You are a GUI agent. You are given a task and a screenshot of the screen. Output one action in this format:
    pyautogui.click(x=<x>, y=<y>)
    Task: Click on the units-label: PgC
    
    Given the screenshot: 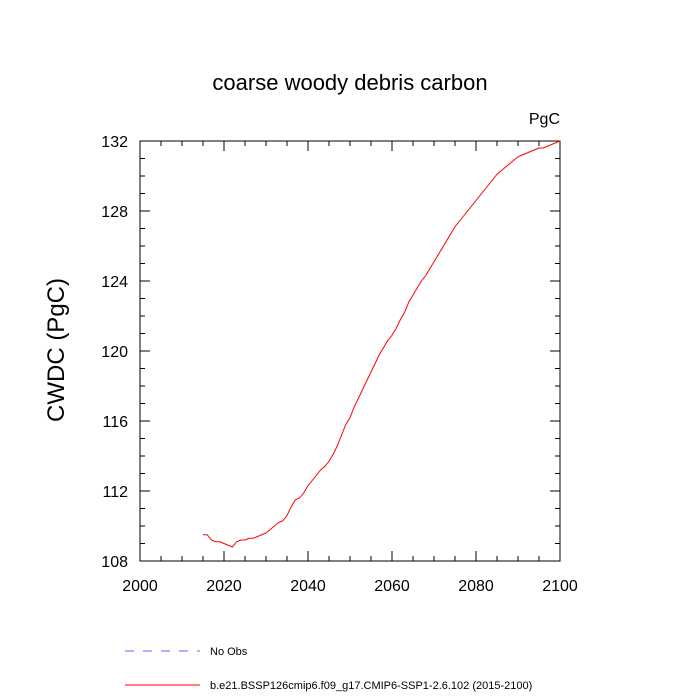 What is the action you would take?
    pyautogui.click(x=544, y=119)
    